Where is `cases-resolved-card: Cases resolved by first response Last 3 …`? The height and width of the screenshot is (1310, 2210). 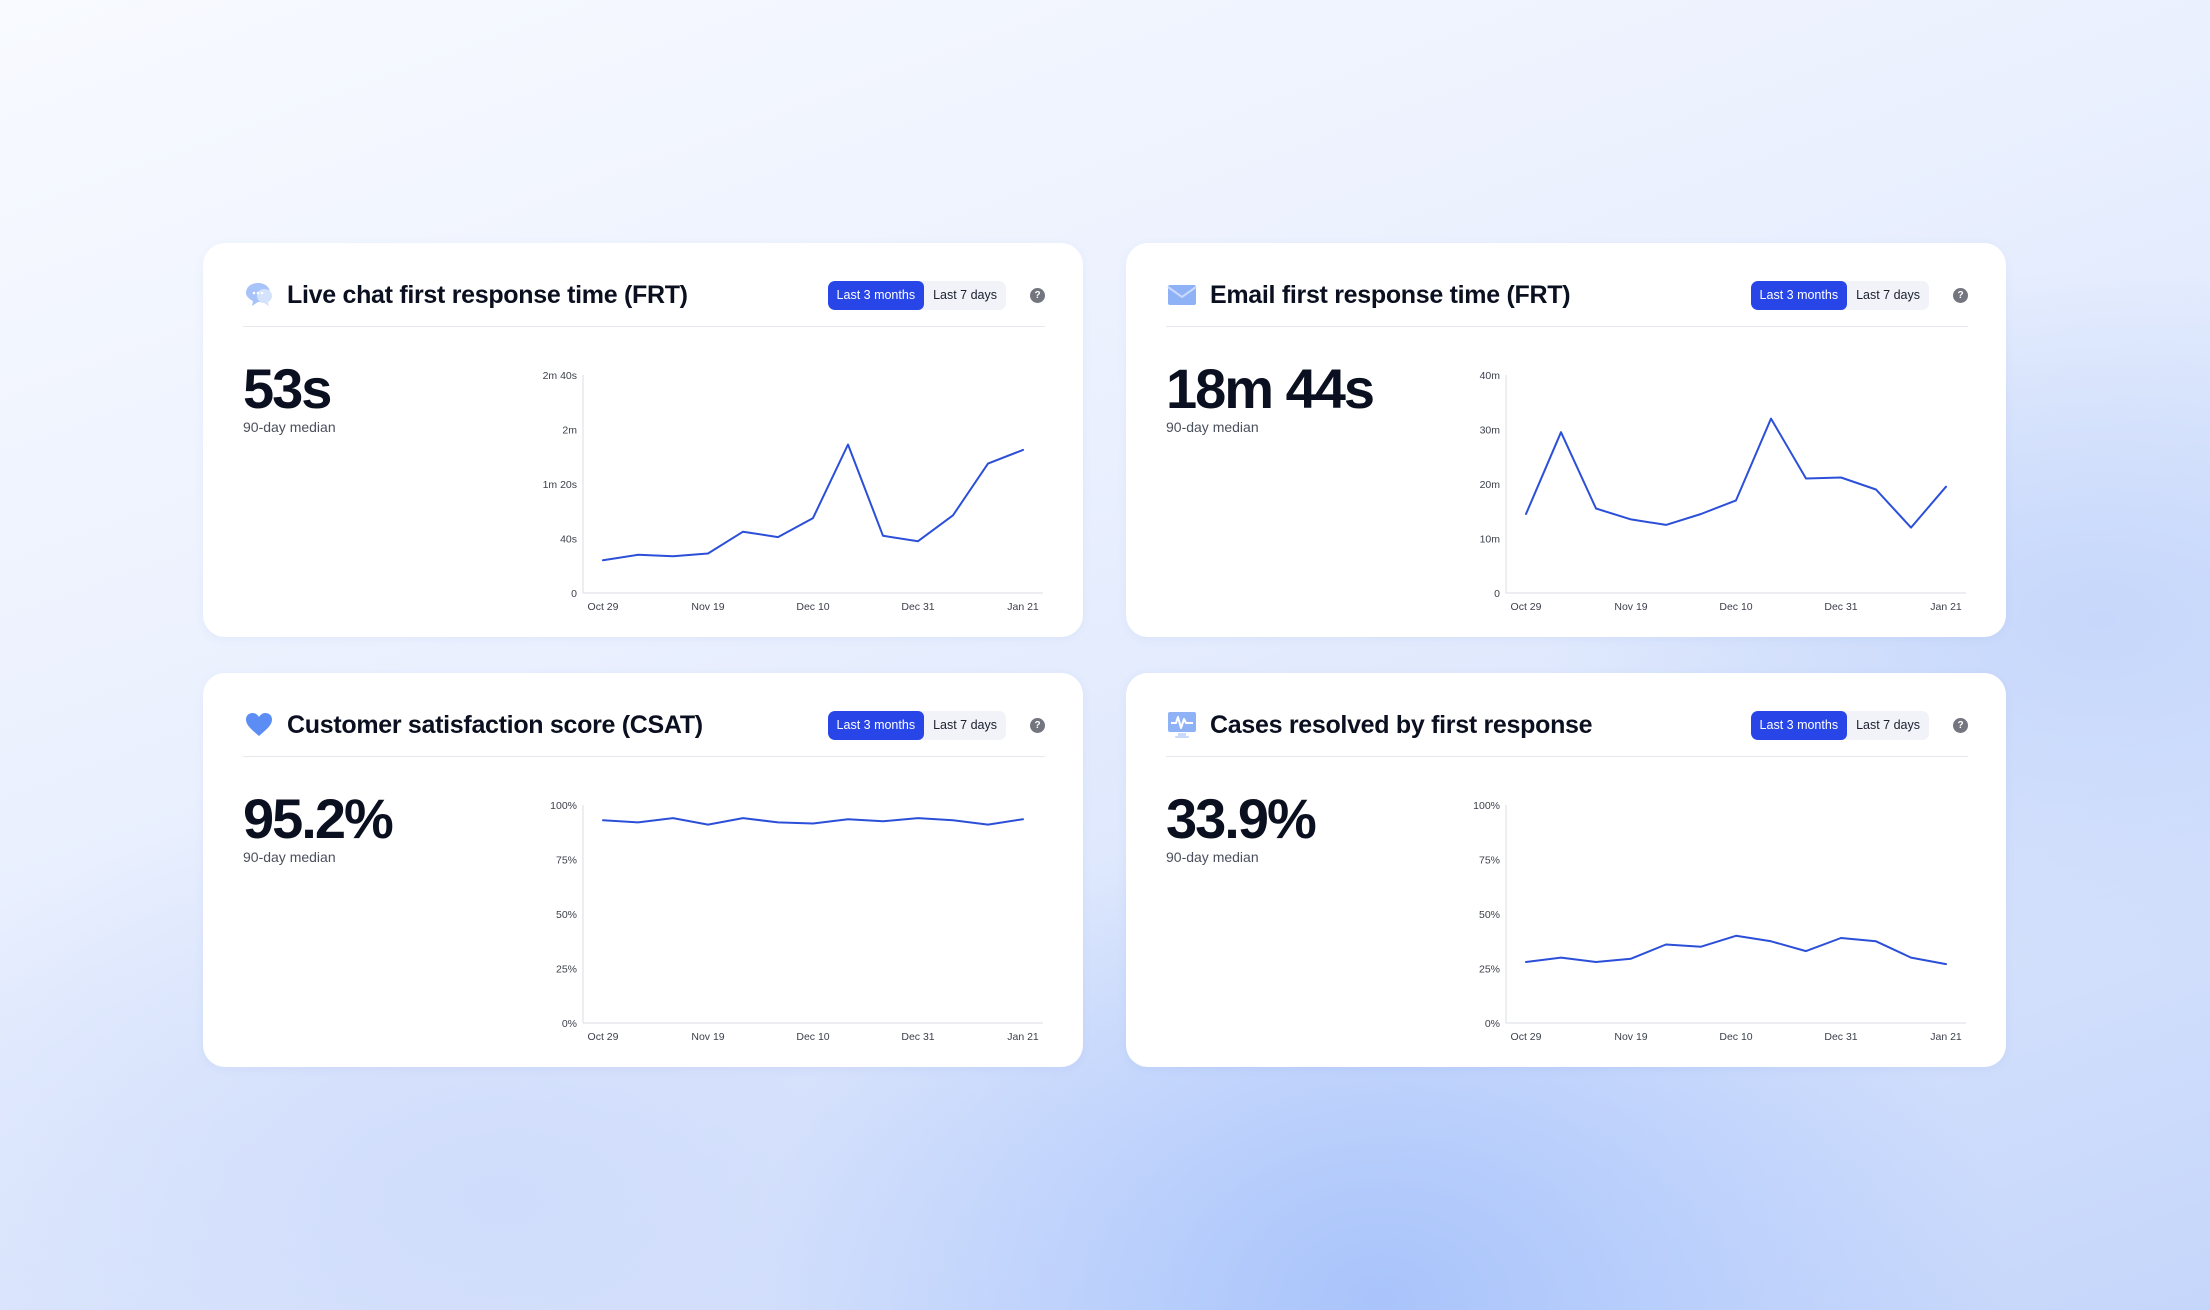 cases-resolved-card: Cases resolved by first response Last 3 … is located at coordinates (1566, 870).